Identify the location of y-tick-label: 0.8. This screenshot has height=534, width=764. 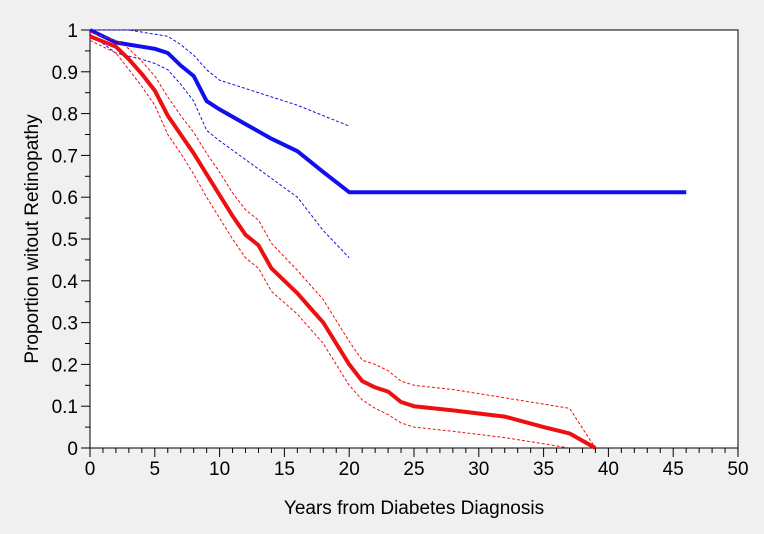
(65, 115).